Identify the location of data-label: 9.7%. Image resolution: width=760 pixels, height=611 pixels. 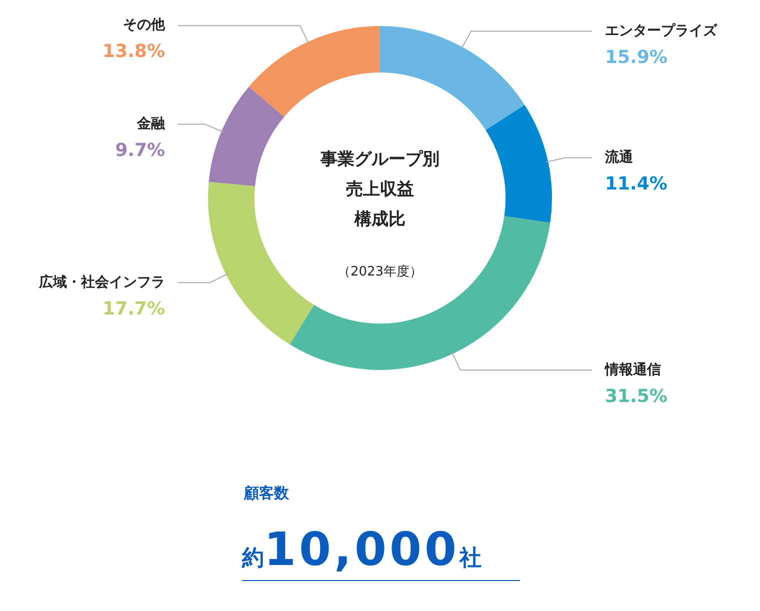
(140, 150).